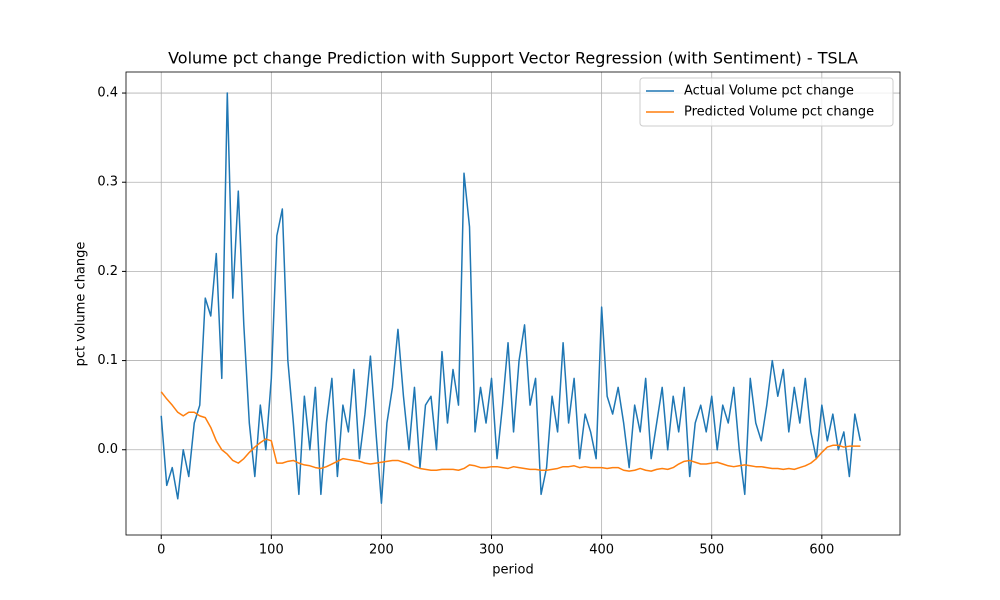  What do you see at coordinates (107, 360) in the screenshot?
I see `y-tick-label: 0.1` at bounding box center [107, 360].